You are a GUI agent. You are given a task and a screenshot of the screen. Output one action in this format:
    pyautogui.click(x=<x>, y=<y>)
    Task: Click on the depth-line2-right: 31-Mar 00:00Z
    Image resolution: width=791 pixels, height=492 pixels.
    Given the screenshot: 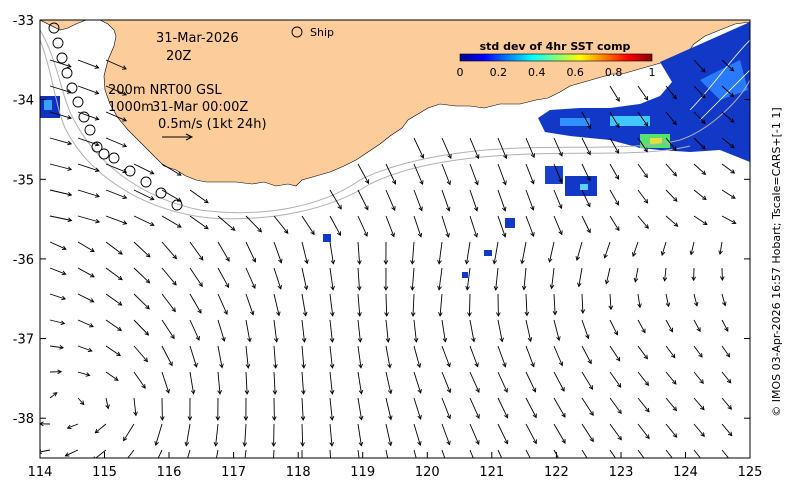 What is the action you would take?
    pyautogui.click(x=200, y=107)
    